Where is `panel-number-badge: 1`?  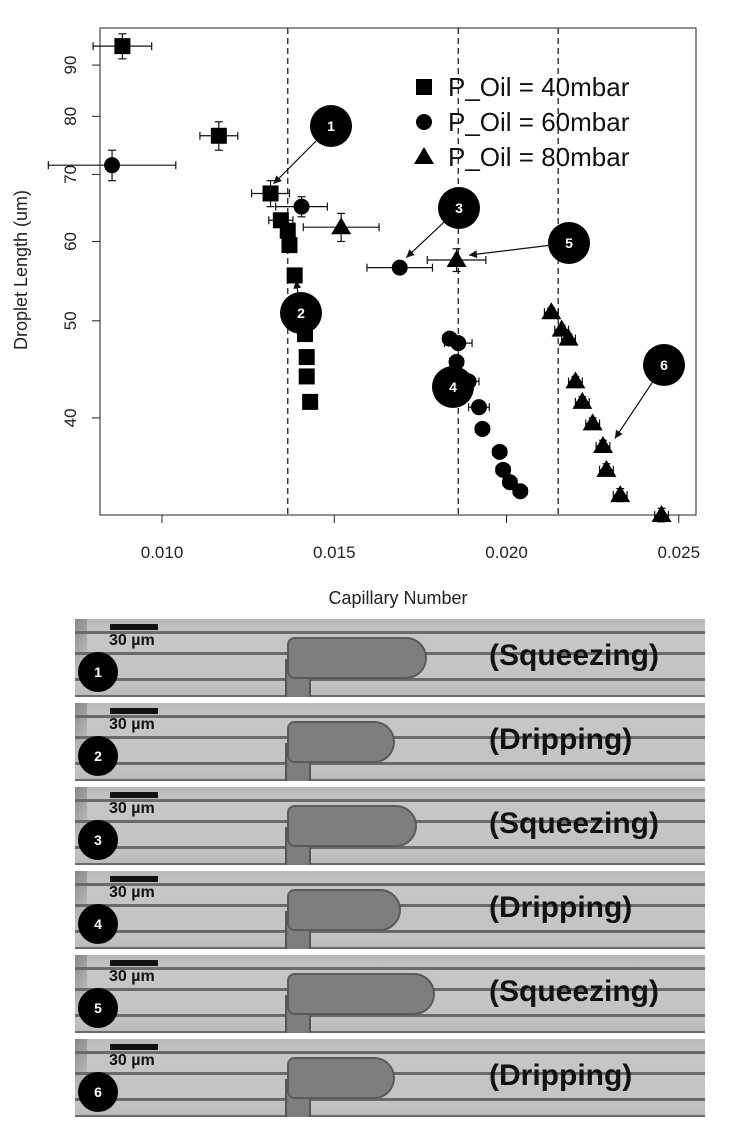 panel-number-badge: 1 is located at coordinates (98, 672).